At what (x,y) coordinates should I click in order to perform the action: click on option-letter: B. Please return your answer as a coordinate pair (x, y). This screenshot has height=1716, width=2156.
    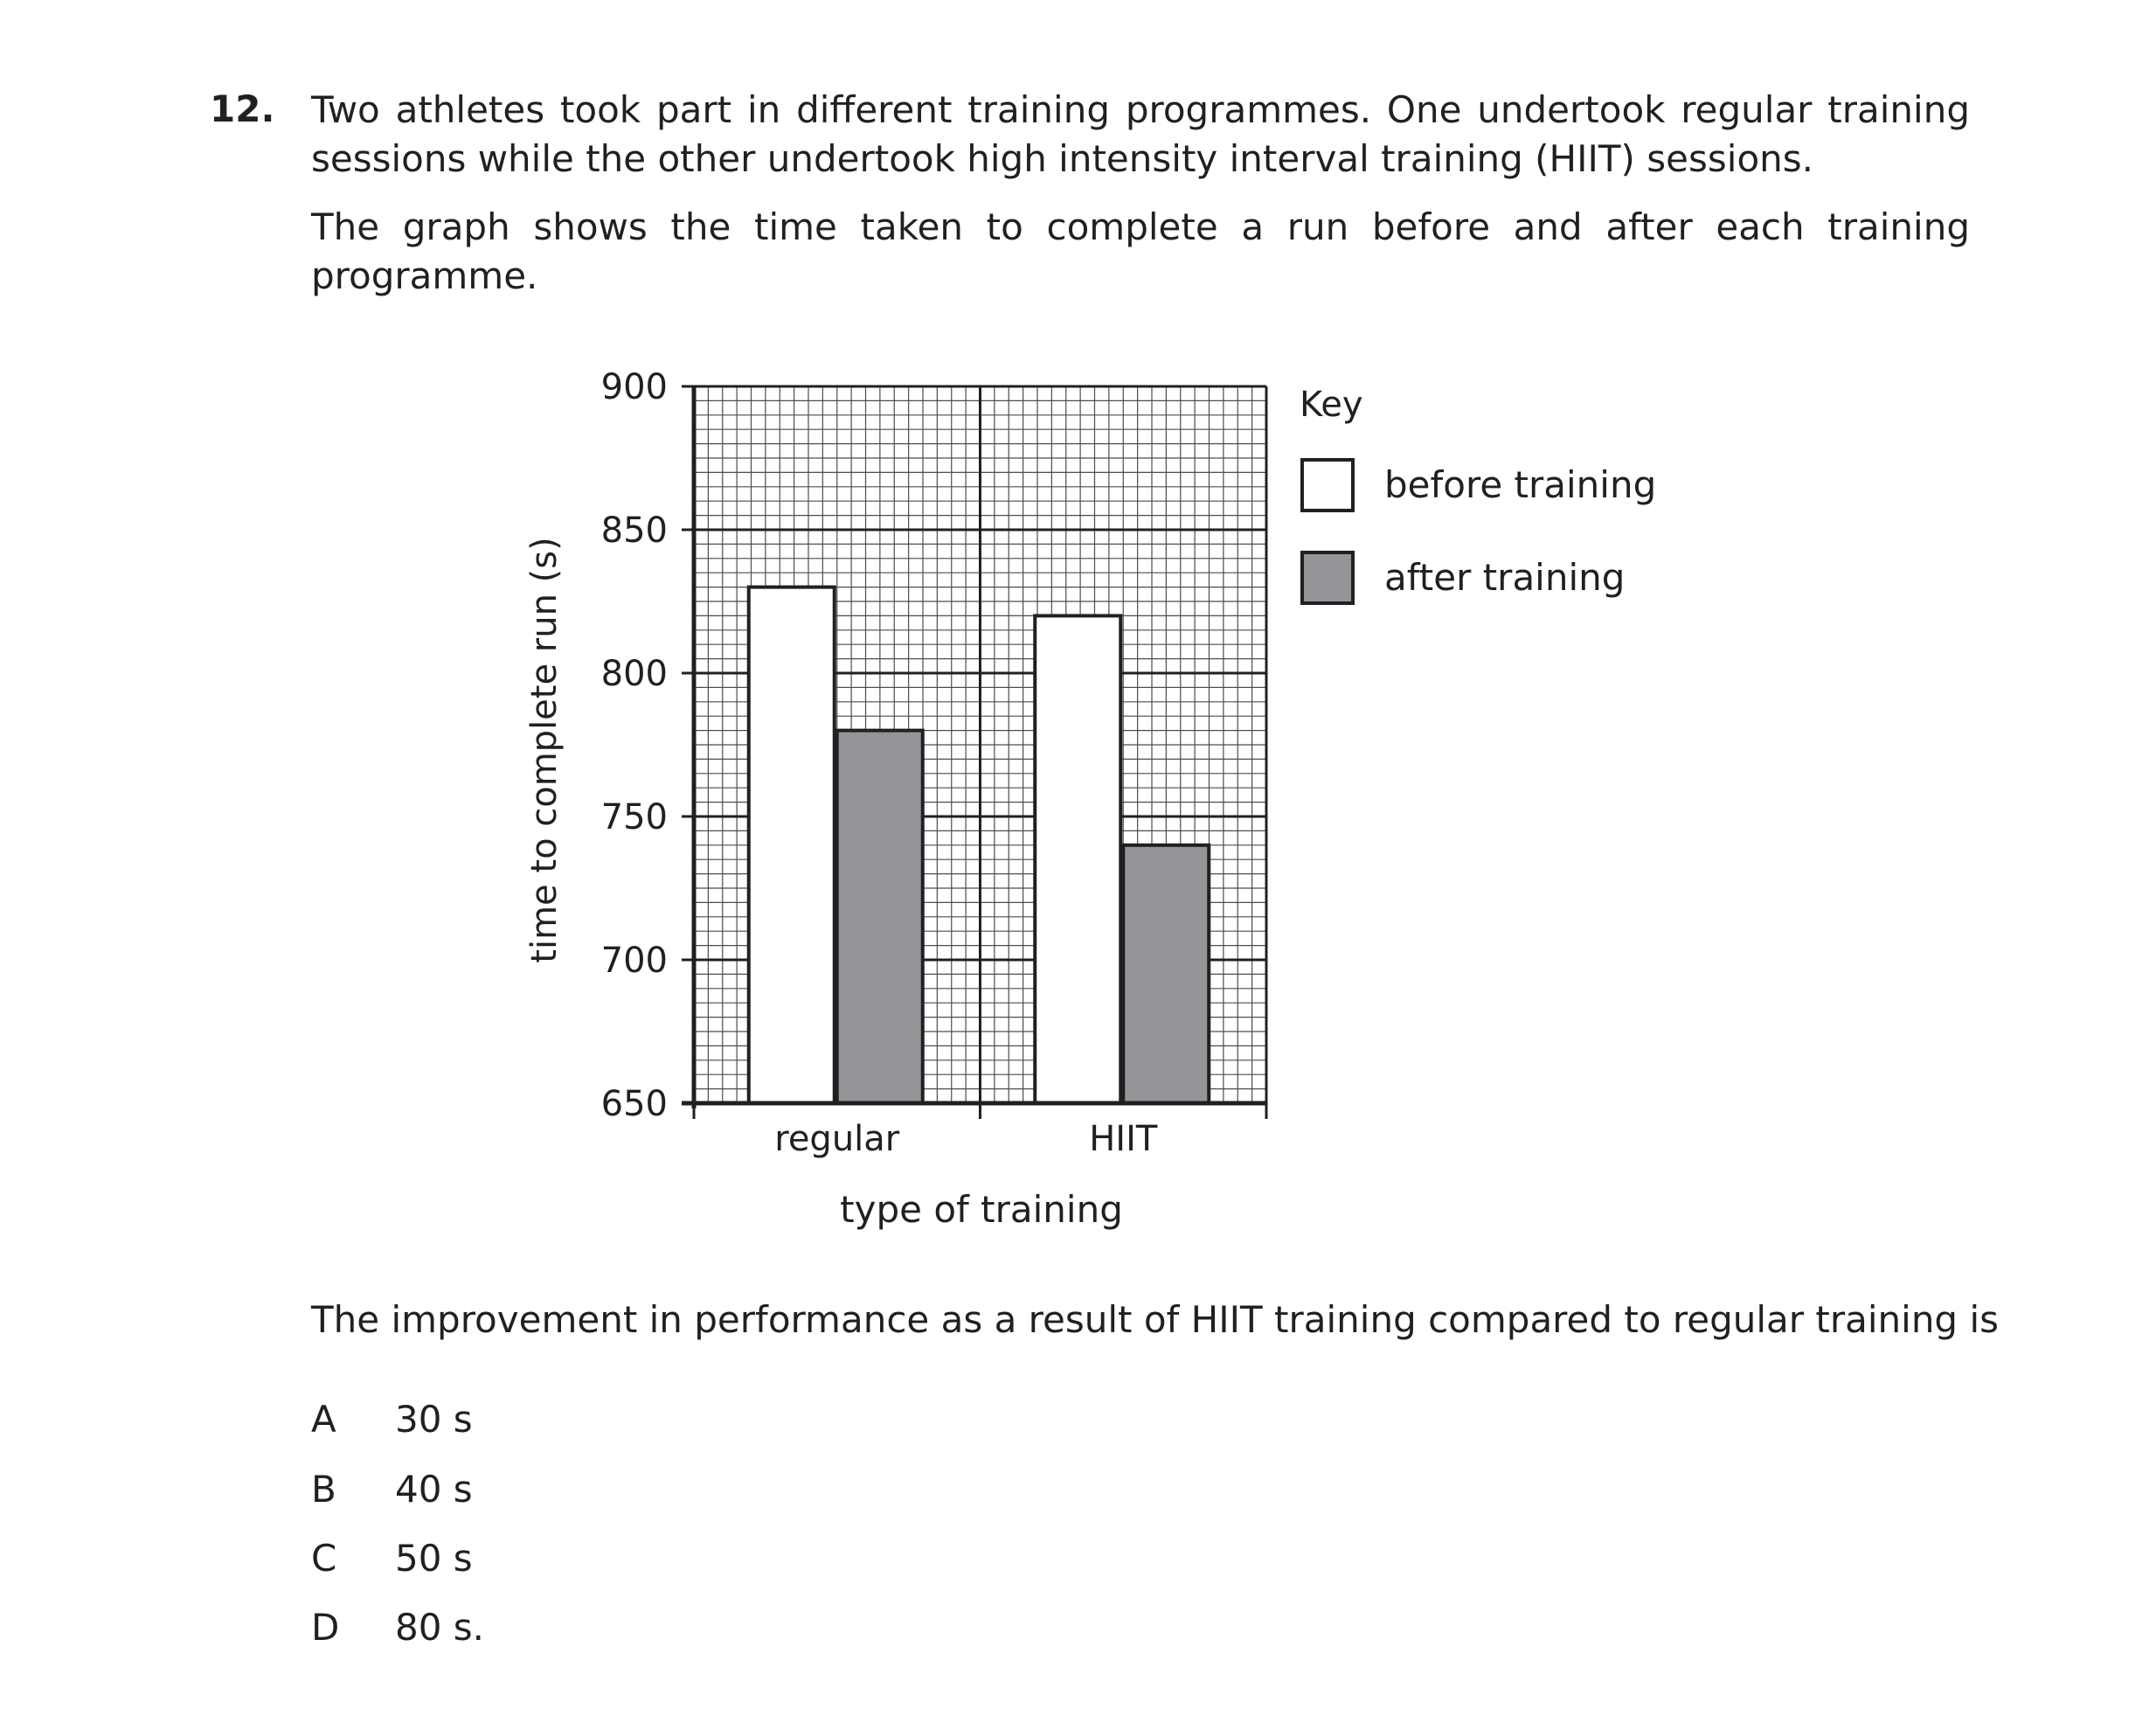
    Looking at the image, I should click on (323, 1490).